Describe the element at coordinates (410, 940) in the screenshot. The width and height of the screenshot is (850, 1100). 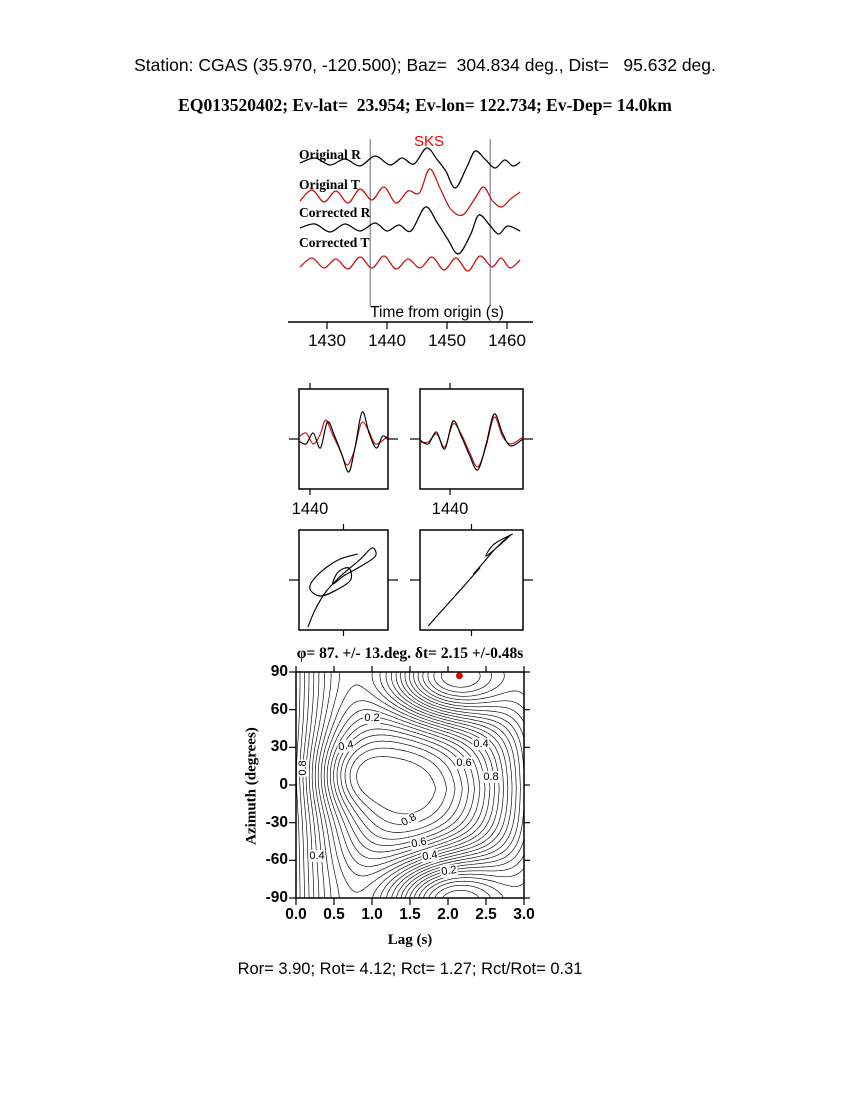
I see `contour-xlabel: Lag (s)` at that location.